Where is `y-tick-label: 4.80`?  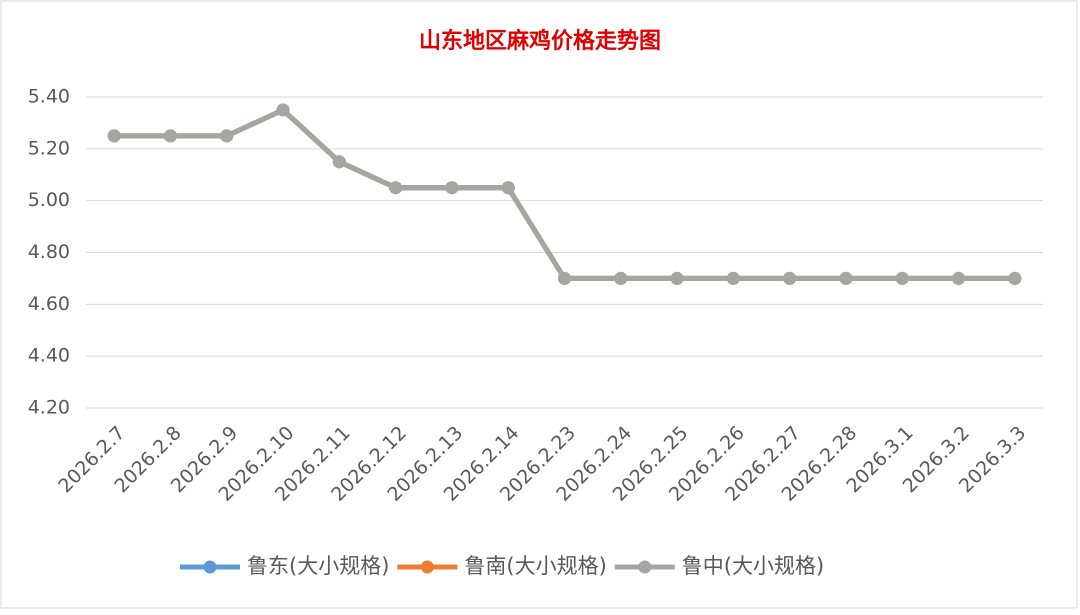
y-tick-label: 4.80 is located at coordinates (49, 252).